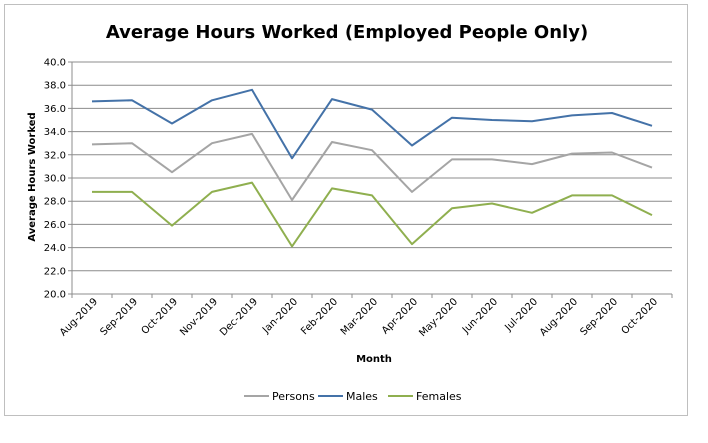 The height and width of the screenshot is (443, 708). I want to click on x-tick-label: Mar-2020, so click(359, 316).